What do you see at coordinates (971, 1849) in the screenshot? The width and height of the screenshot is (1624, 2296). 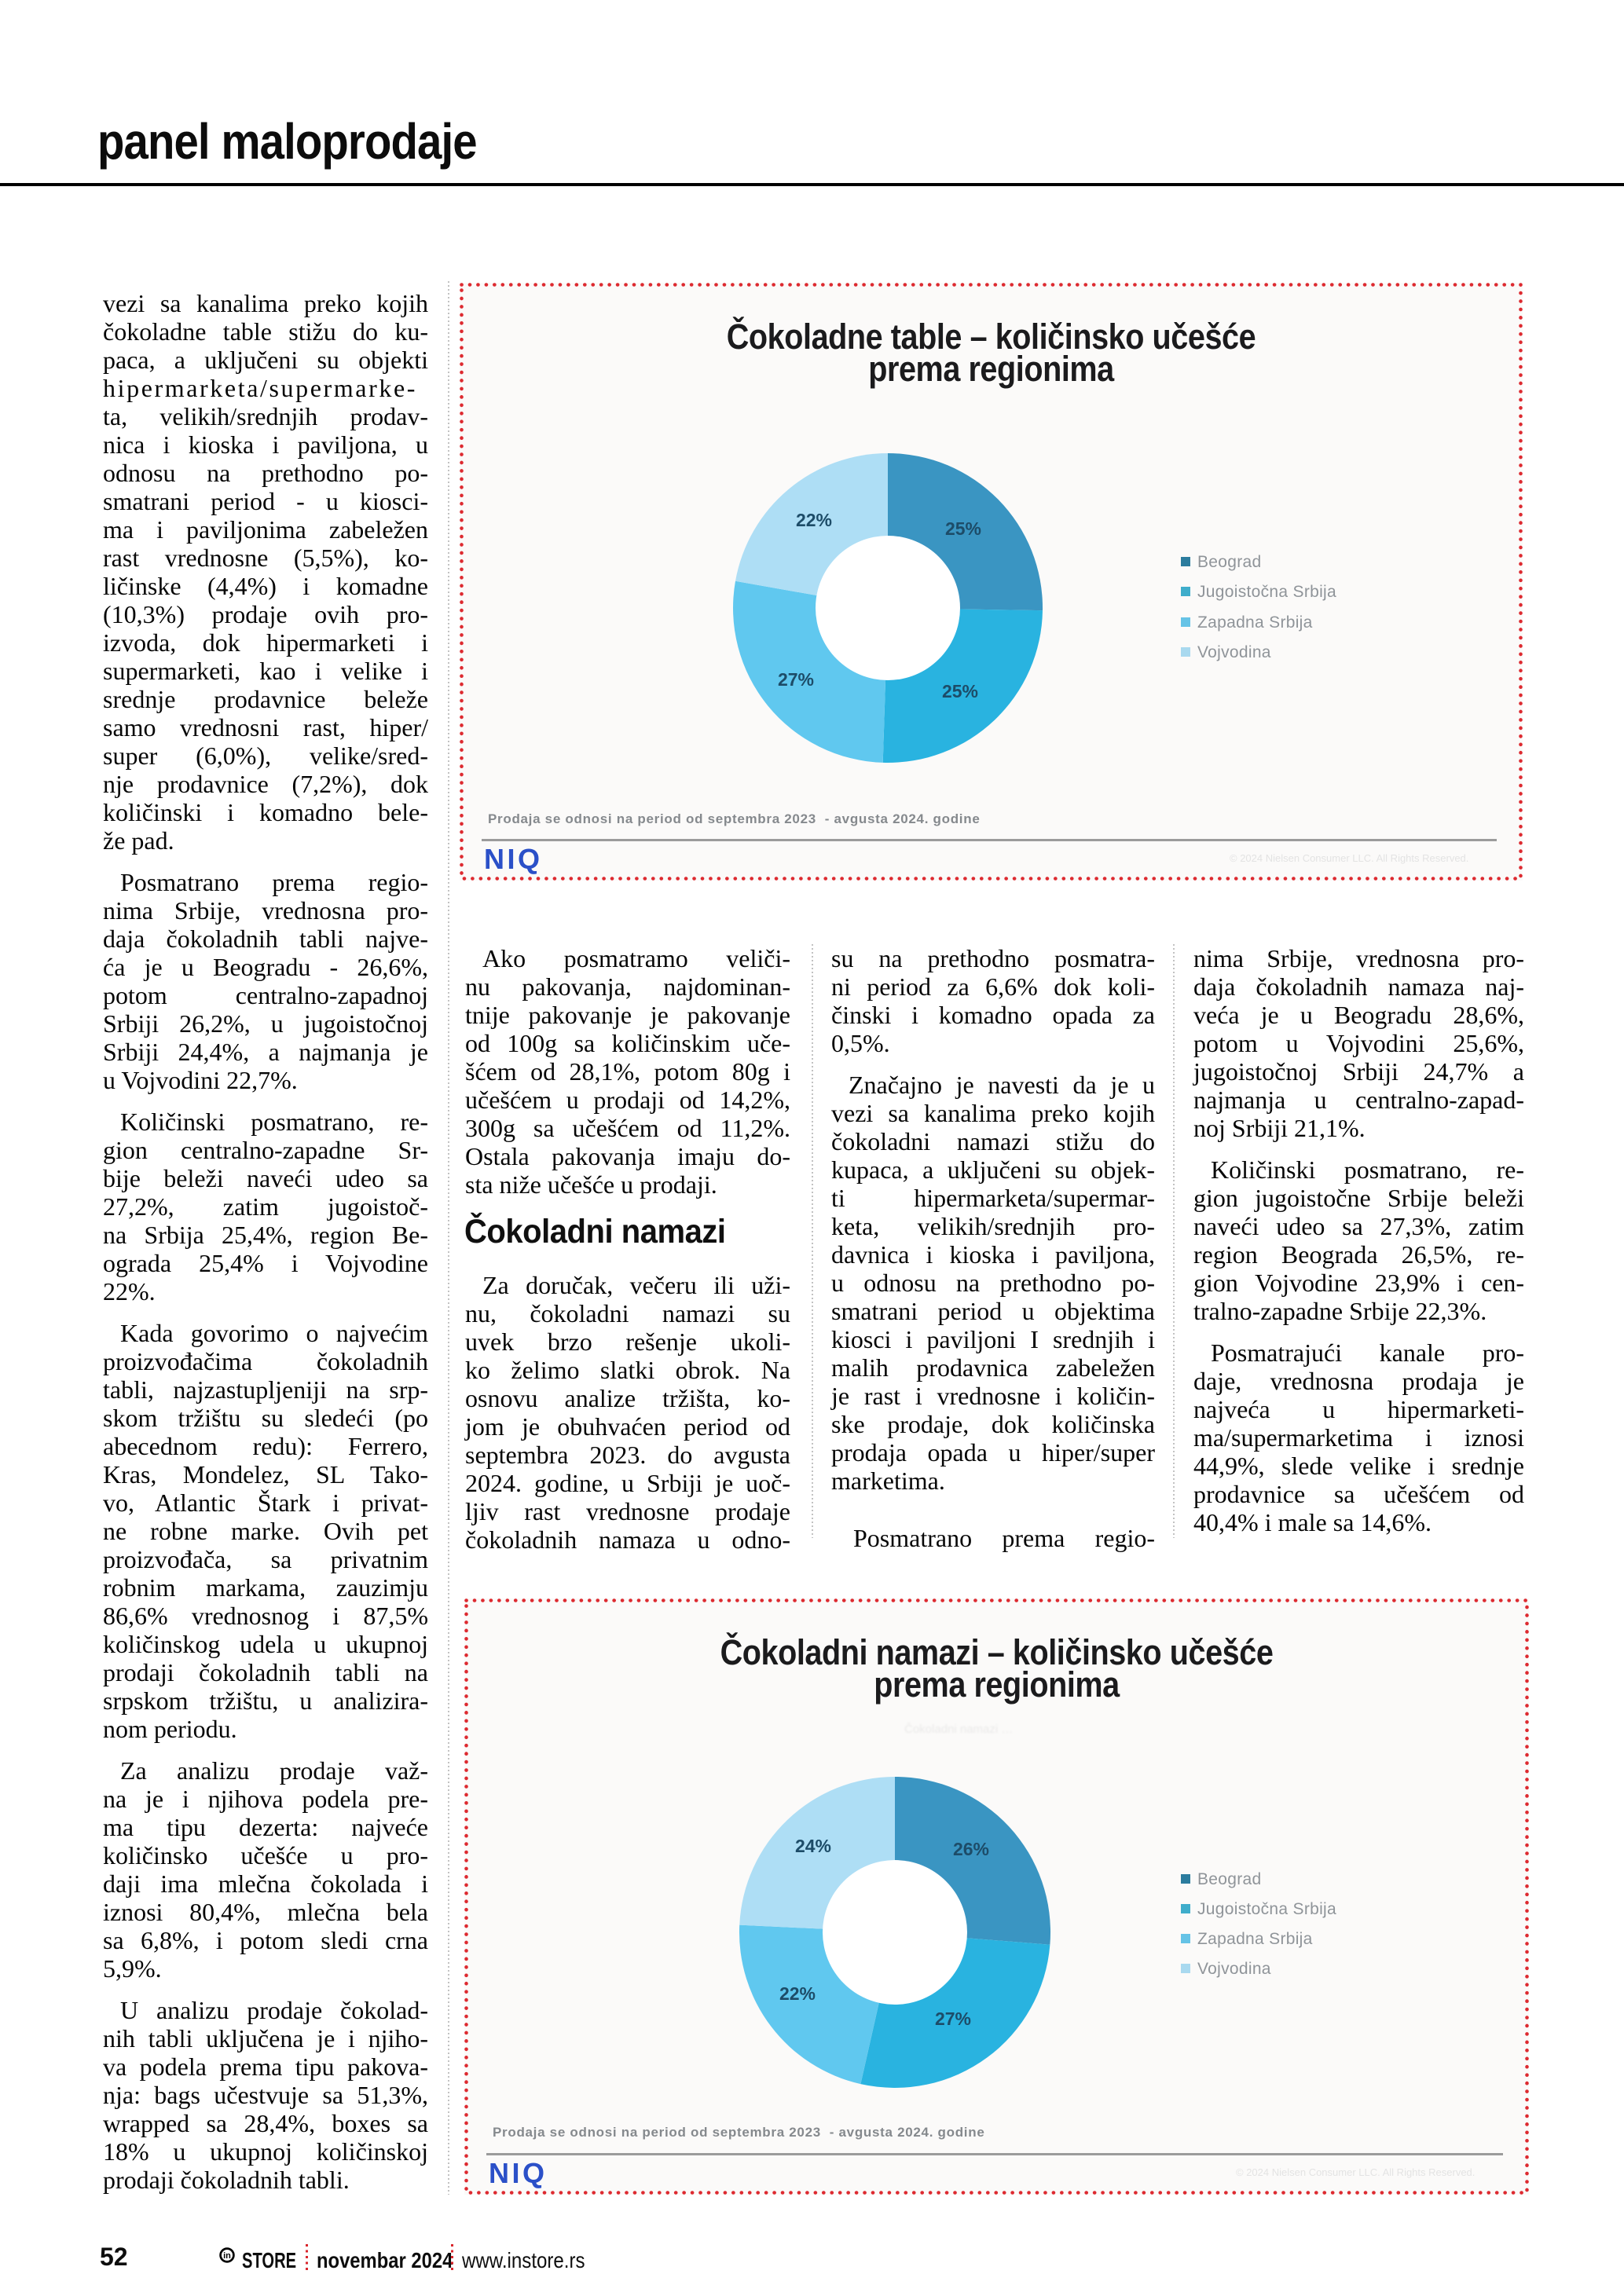 I see `svg-text: 26%` at bounding box center [971, 1849].